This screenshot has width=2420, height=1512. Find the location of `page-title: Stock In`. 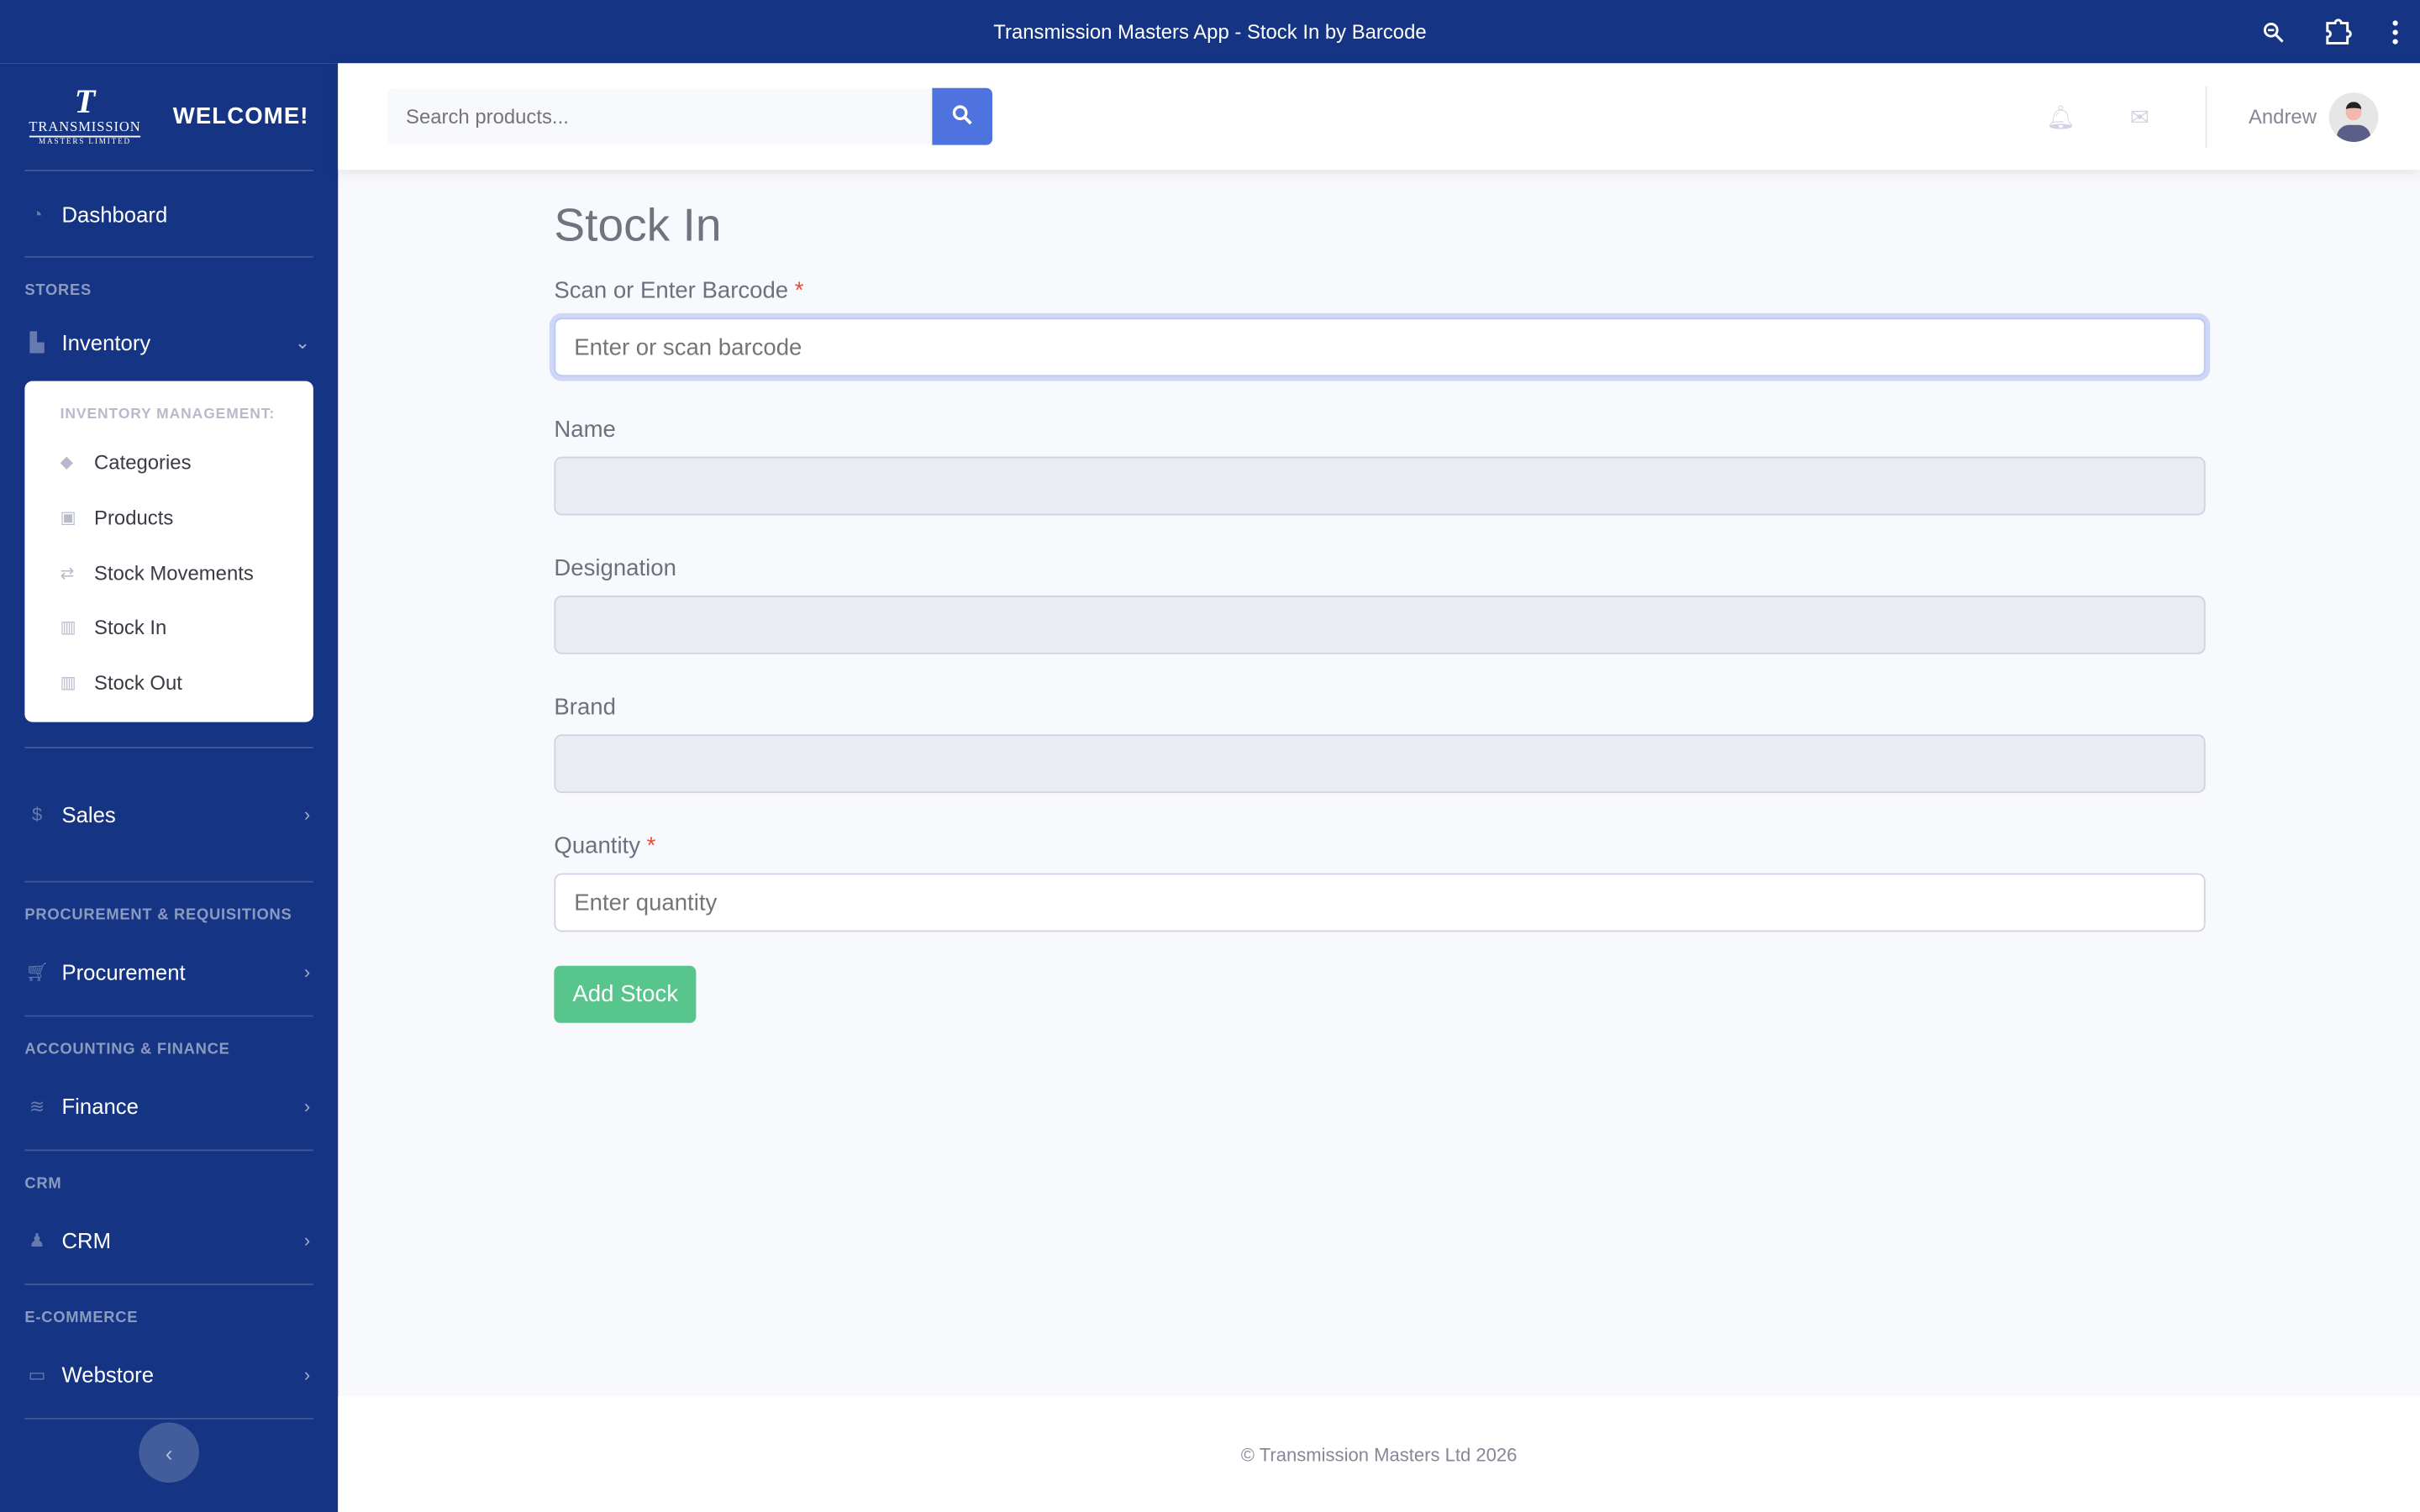

page-title: Stock In is located at coordinates (638, 226).